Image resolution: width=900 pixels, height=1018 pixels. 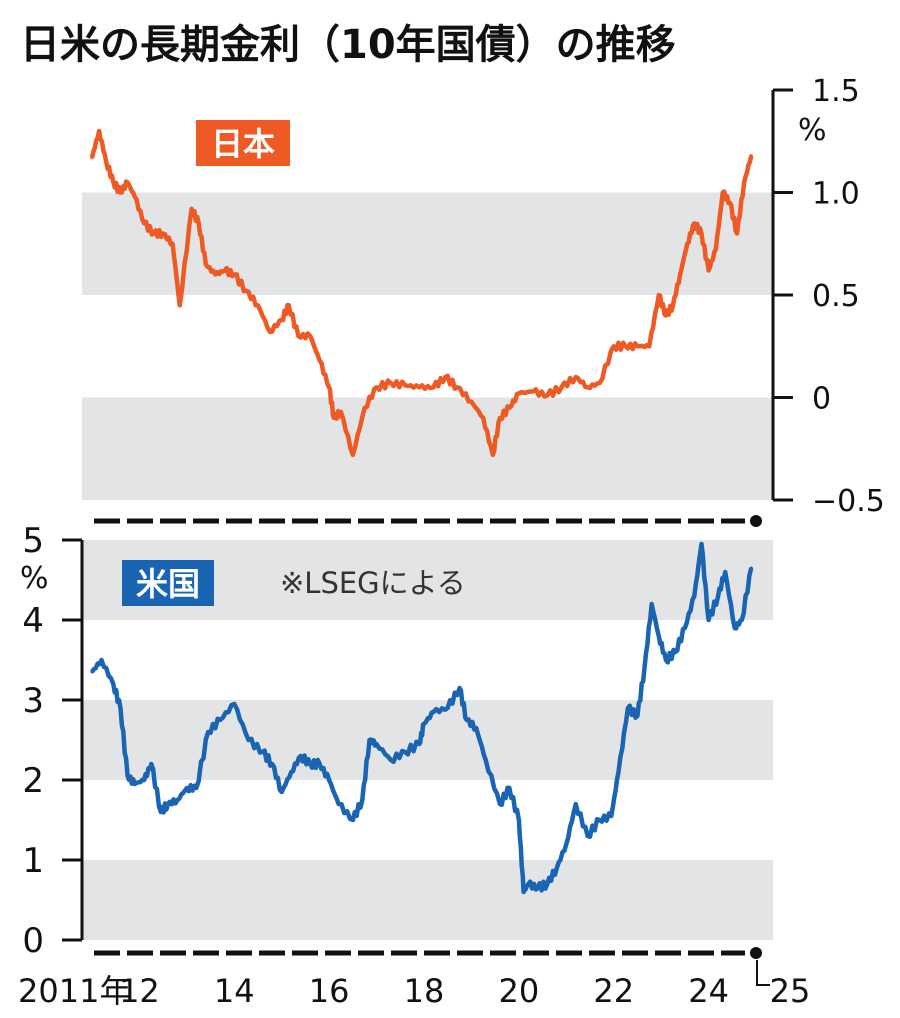 I want to click on us-tick-label: 3, so click(x=33, y=701).